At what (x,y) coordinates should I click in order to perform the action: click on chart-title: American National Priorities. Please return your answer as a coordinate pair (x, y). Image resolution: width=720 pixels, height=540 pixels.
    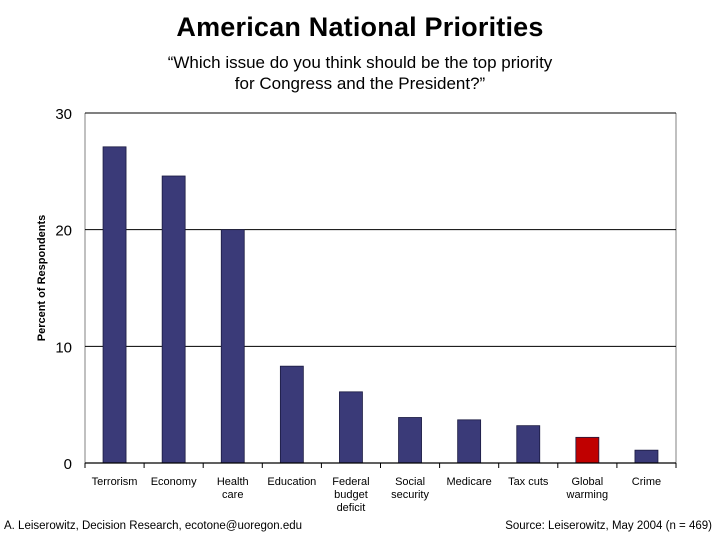
    Looking at the image, I should click on (360, 27).